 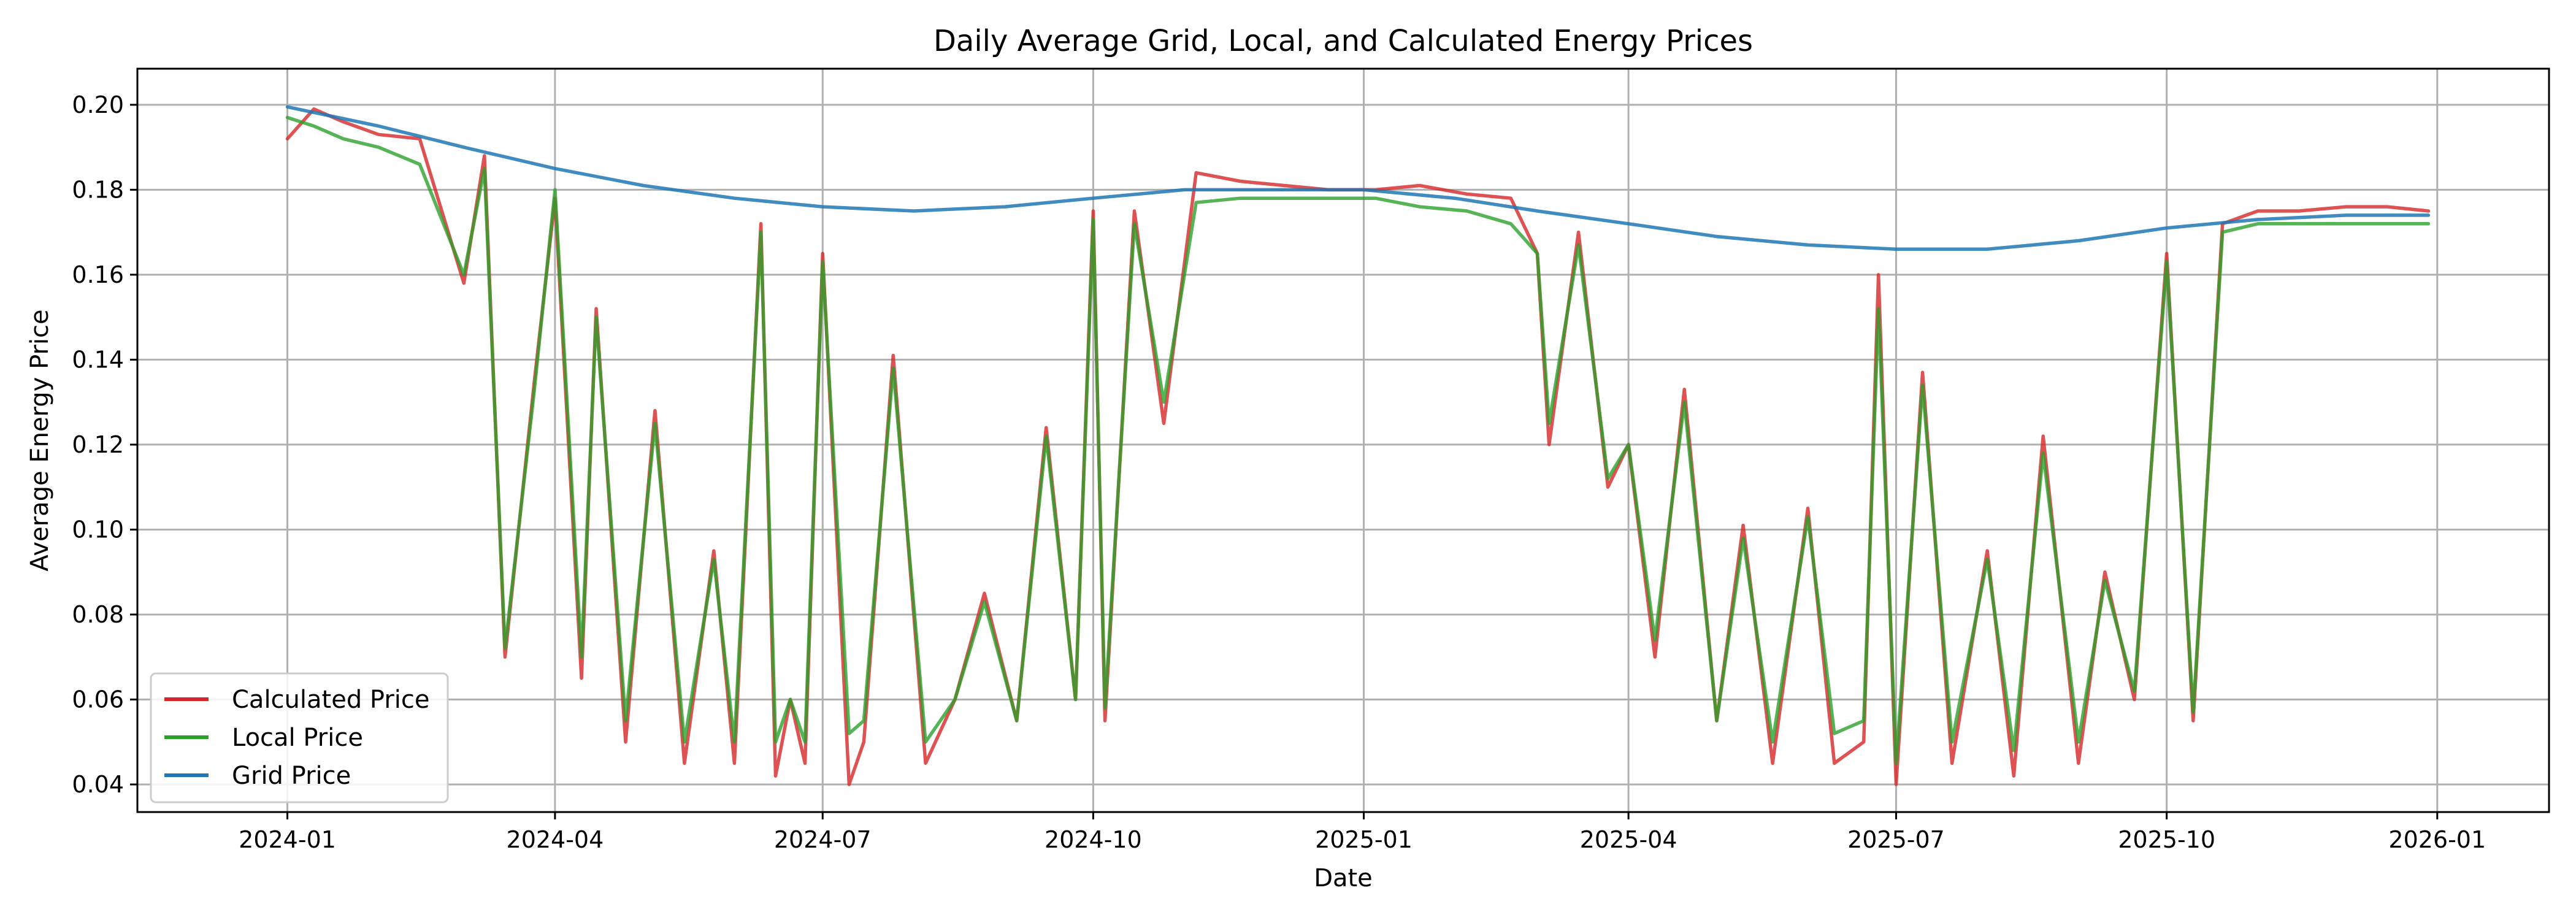 I want to click on legend-entry-label: Local Price, so click(x=297, y=738).